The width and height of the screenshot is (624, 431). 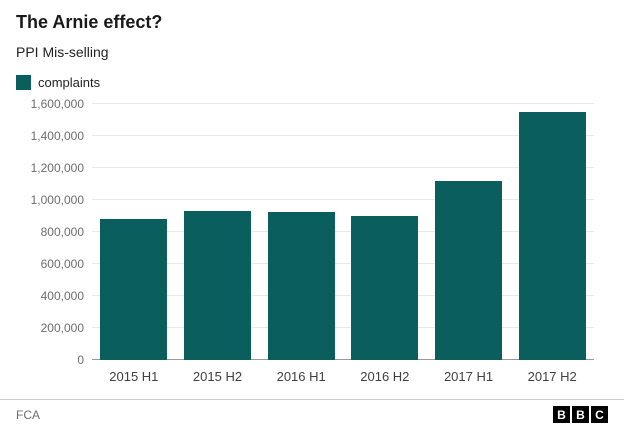 What do you see at coordinates (385, 288) in the screenshot?
I see `bar-2016-h2` at bounding box center [385, 288].